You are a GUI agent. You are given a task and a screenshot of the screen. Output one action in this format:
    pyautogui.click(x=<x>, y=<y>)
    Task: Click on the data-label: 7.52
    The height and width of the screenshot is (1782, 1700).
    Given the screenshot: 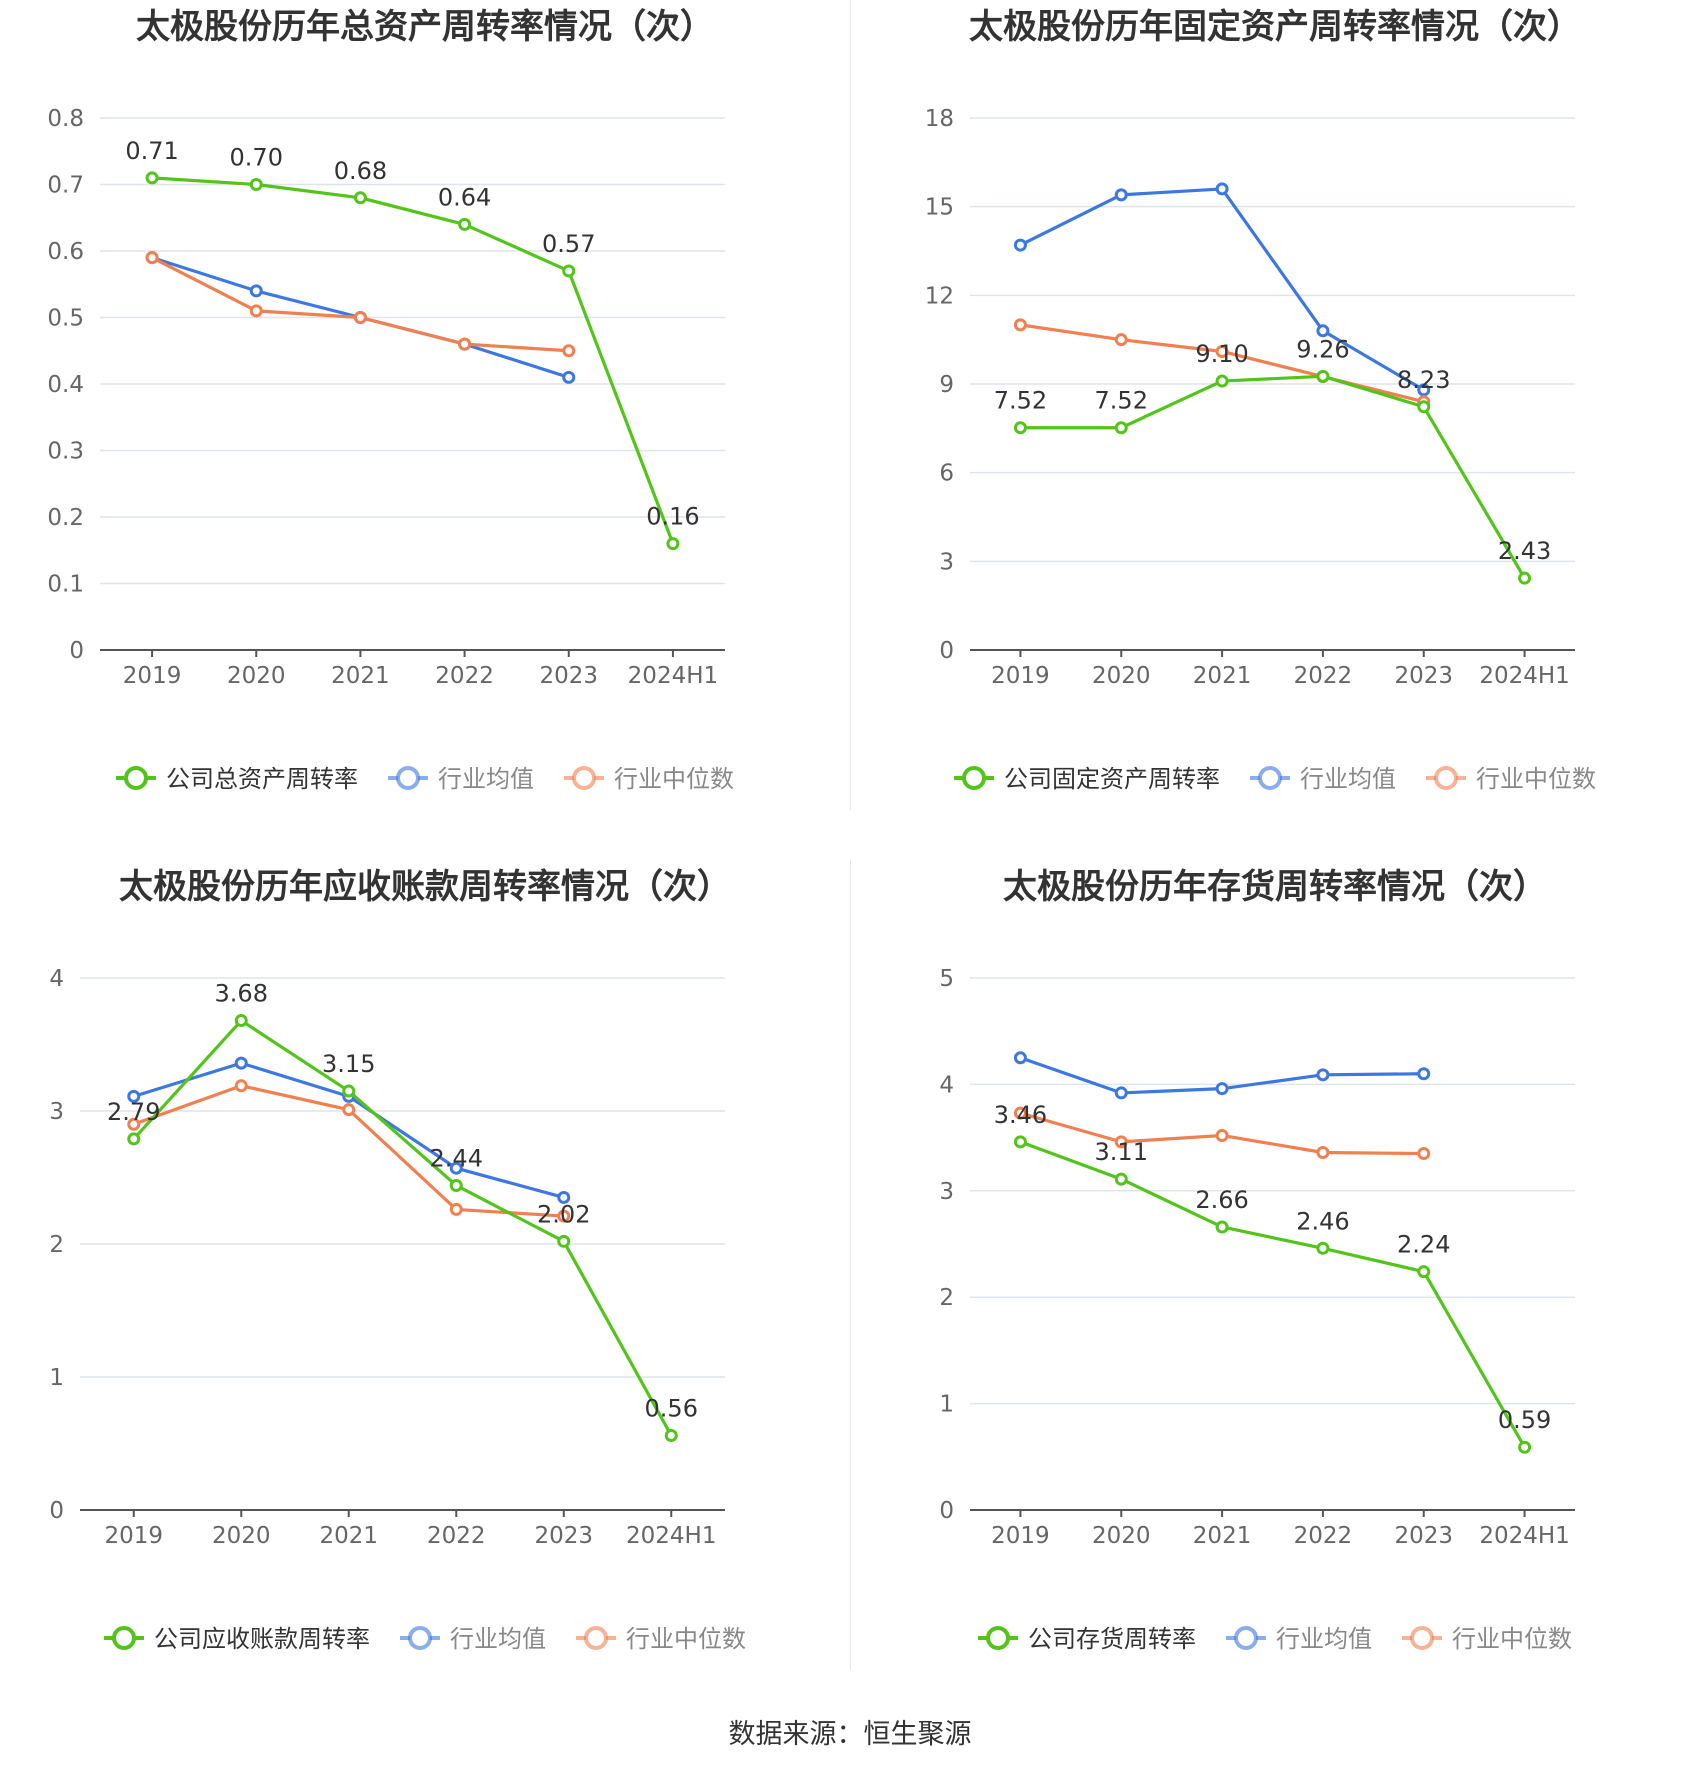 What is the action you would take?
    pyautogui.click(x=1020, y=401)
    